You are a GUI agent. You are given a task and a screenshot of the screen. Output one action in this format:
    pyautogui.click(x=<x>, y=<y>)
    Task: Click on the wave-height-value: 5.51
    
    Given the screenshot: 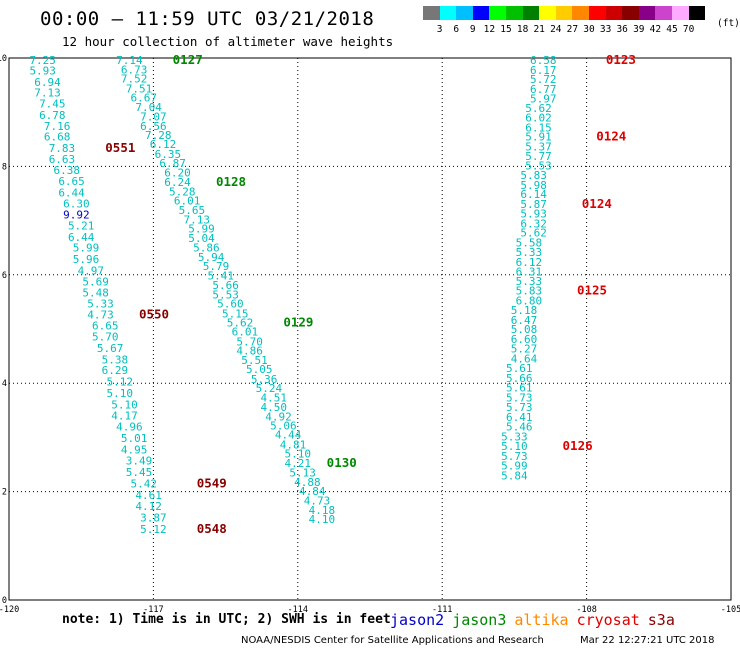 What is the action you would take?
    pyautogui.click(x=254, y=360)
    